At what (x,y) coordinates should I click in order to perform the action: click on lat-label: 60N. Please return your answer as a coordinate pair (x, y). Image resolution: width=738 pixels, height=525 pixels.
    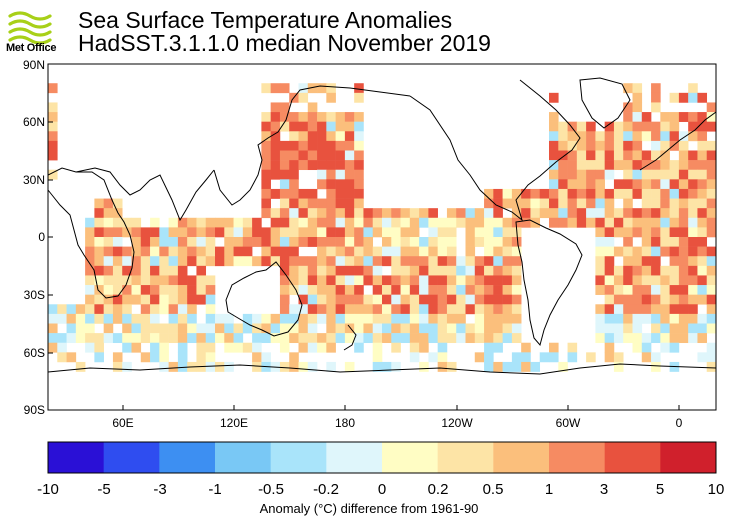
    Looking at the image, I should click on (33, 122).